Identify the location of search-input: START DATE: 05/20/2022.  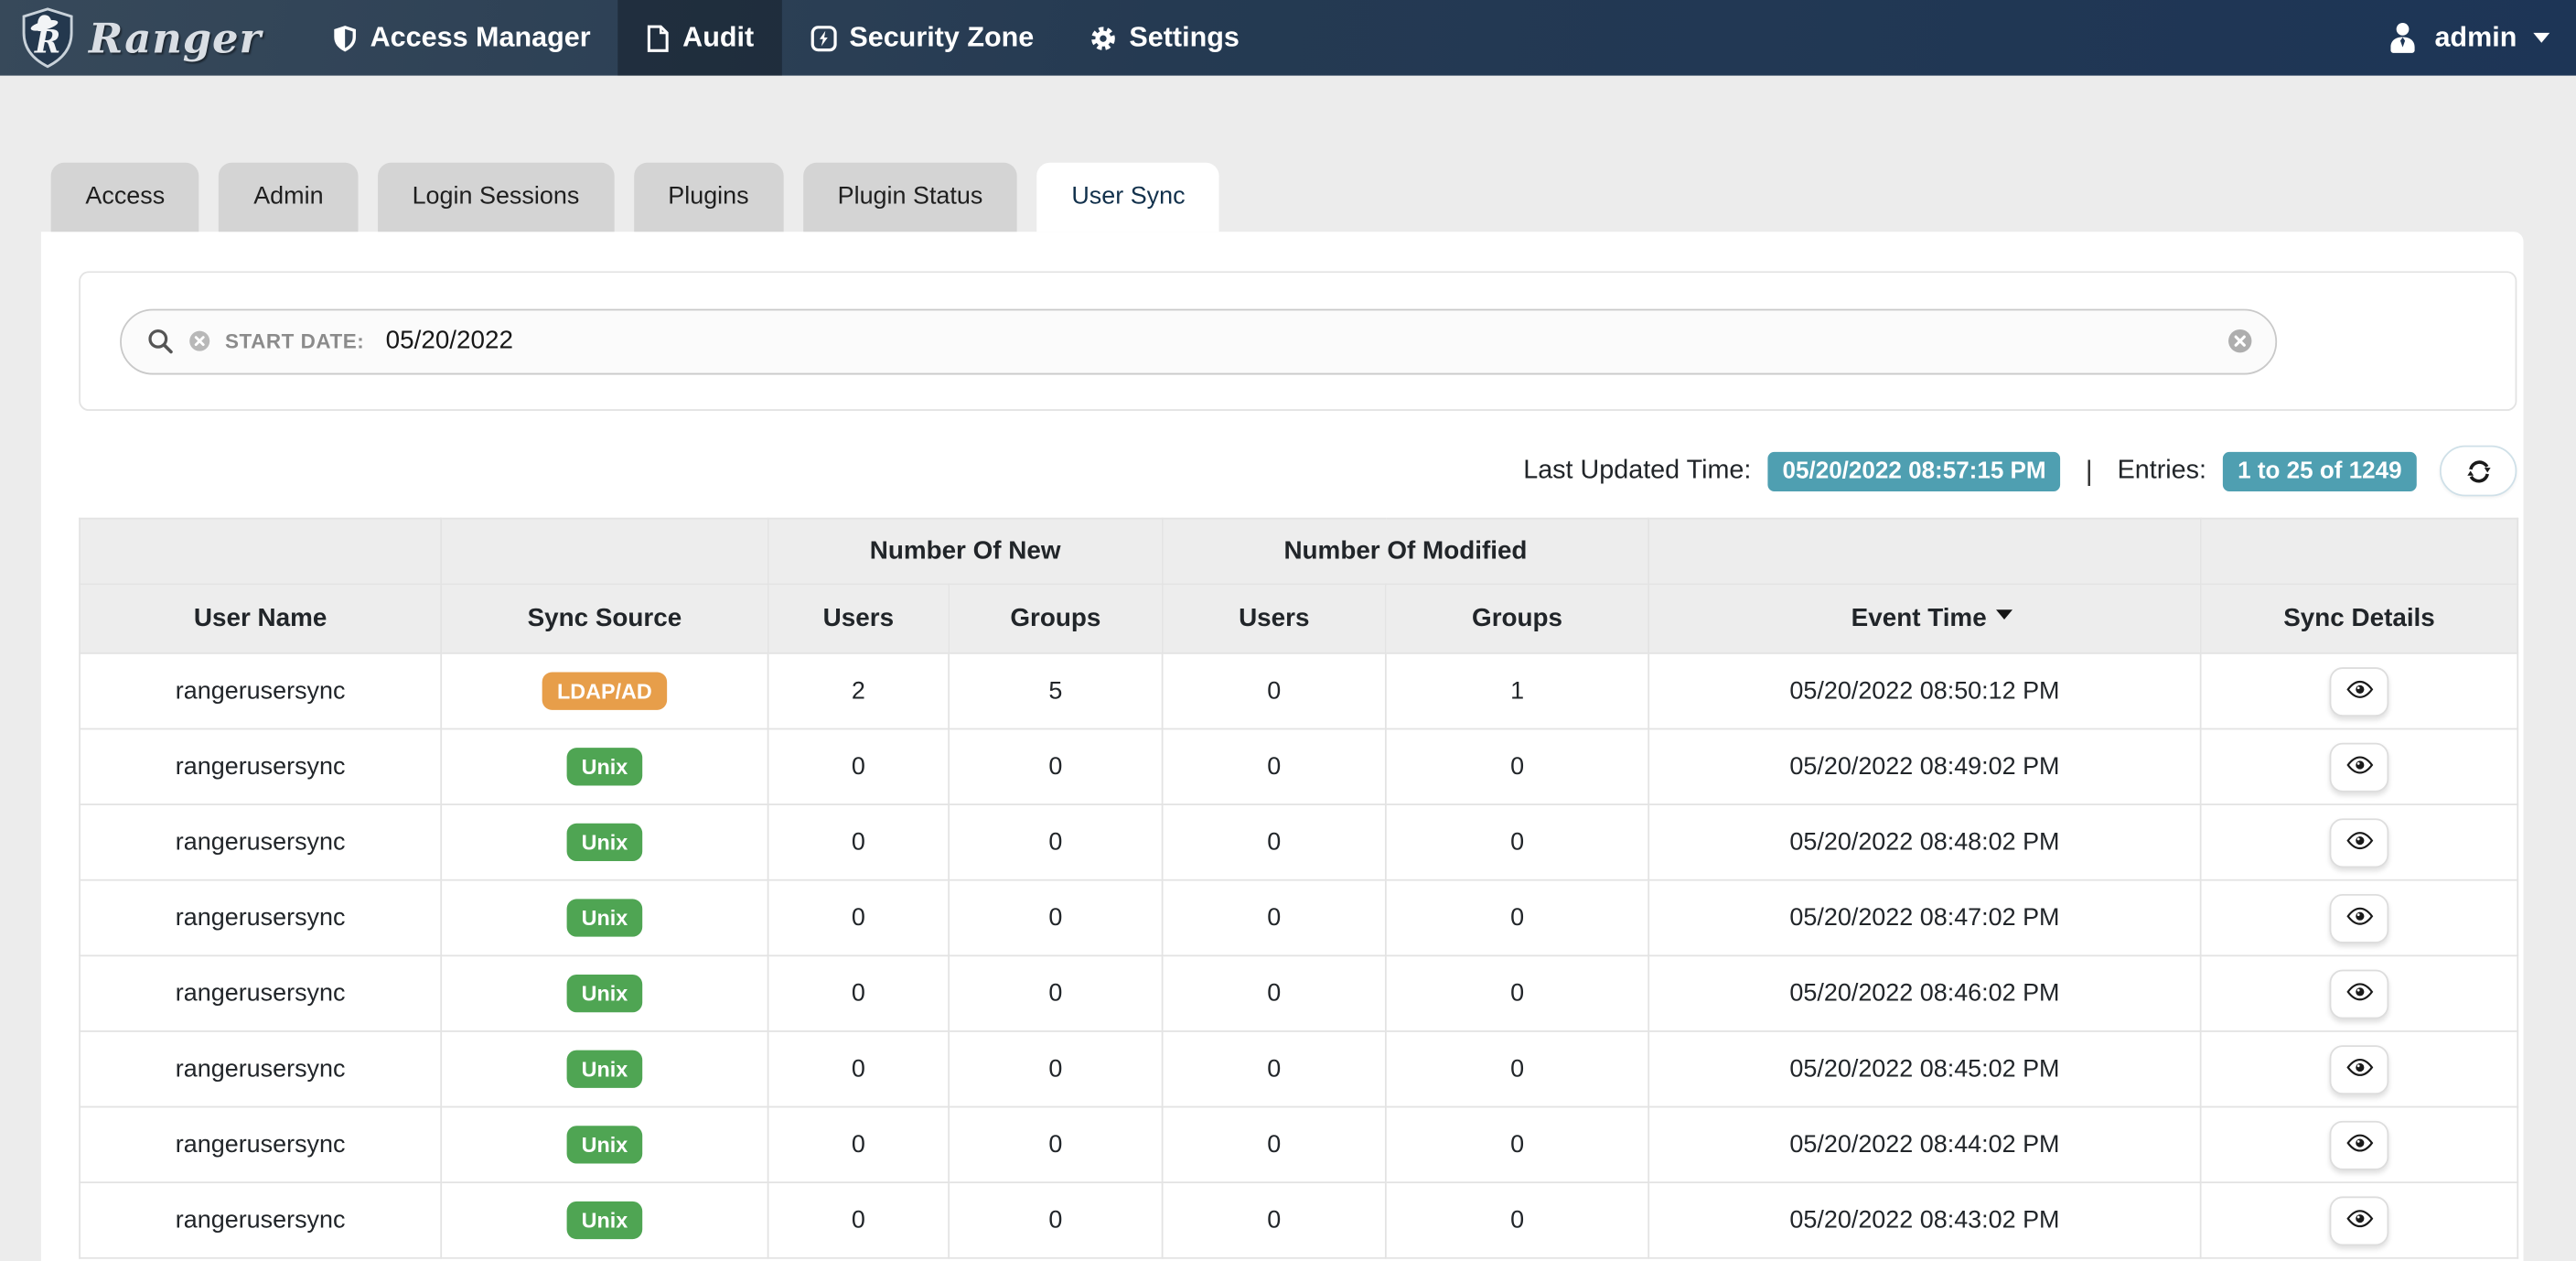
(1199, 340).